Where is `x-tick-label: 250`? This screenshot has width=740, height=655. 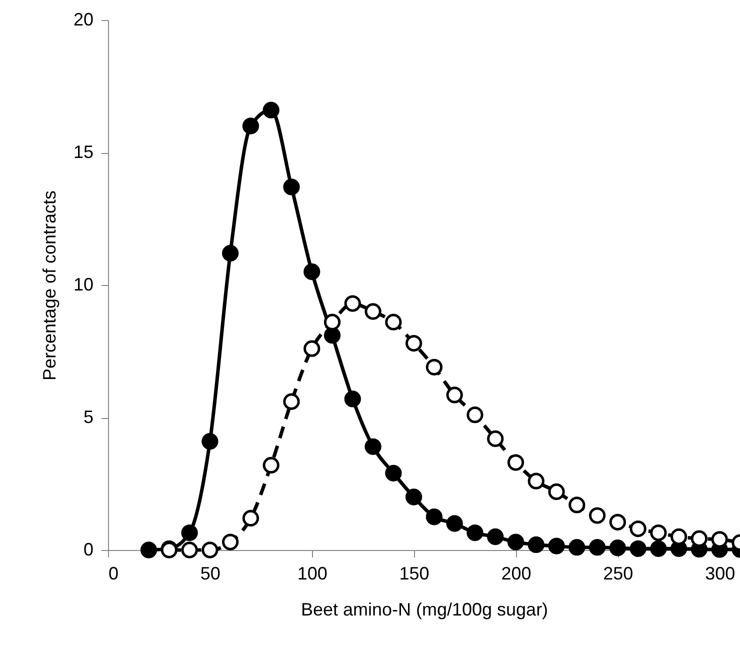 x-tick-label: 250 is located at coordinates (618, 574).